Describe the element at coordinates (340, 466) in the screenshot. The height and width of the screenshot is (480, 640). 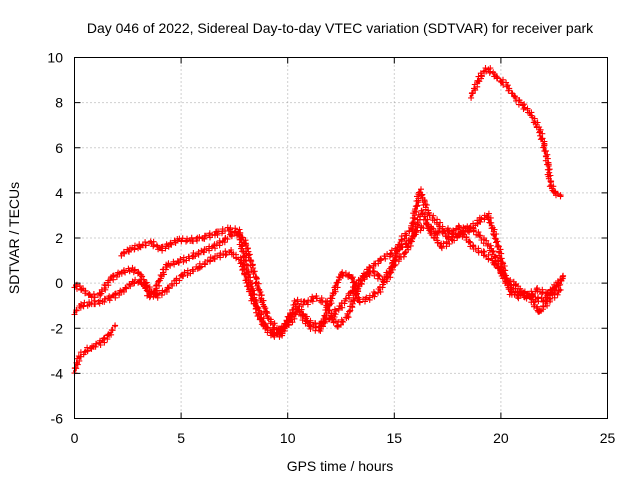
I see `x-axis-label: GPS time / hours` at that location.